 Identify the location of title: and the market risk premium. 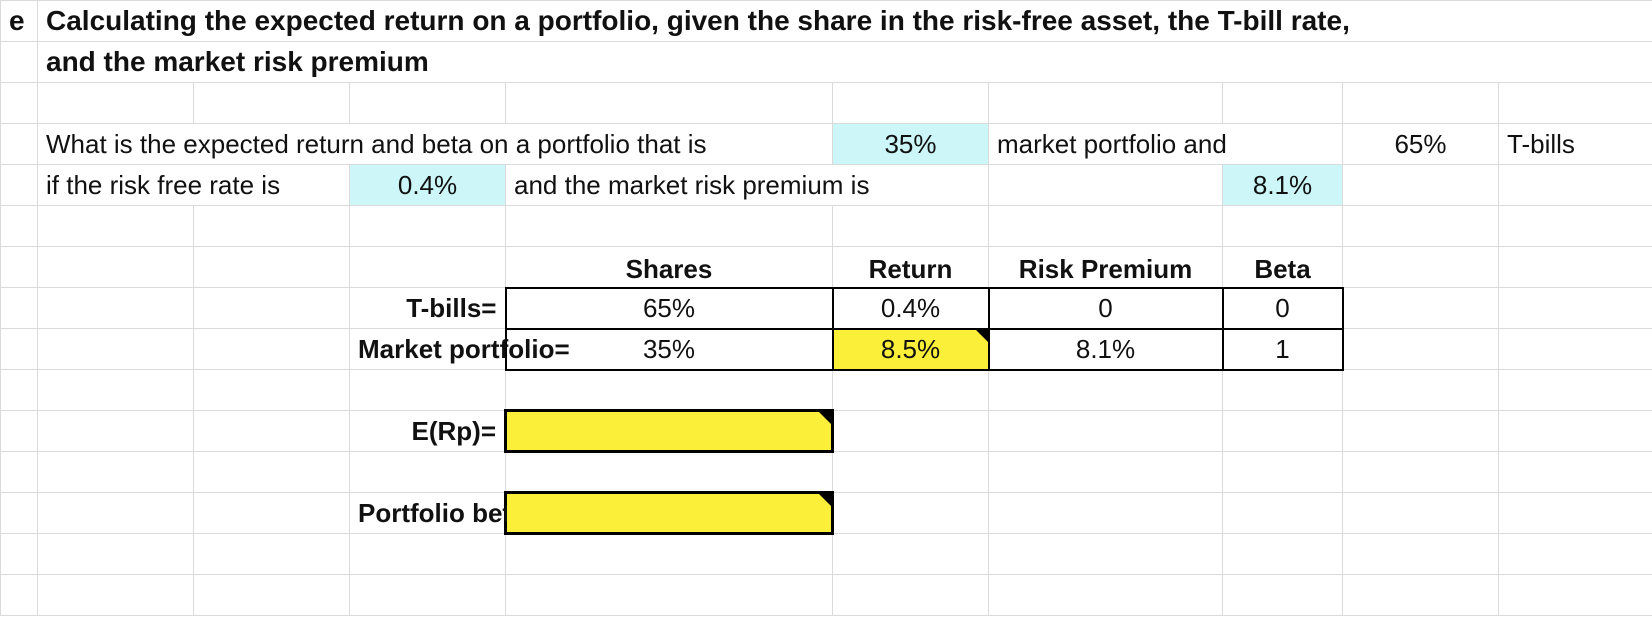
(844, 62).